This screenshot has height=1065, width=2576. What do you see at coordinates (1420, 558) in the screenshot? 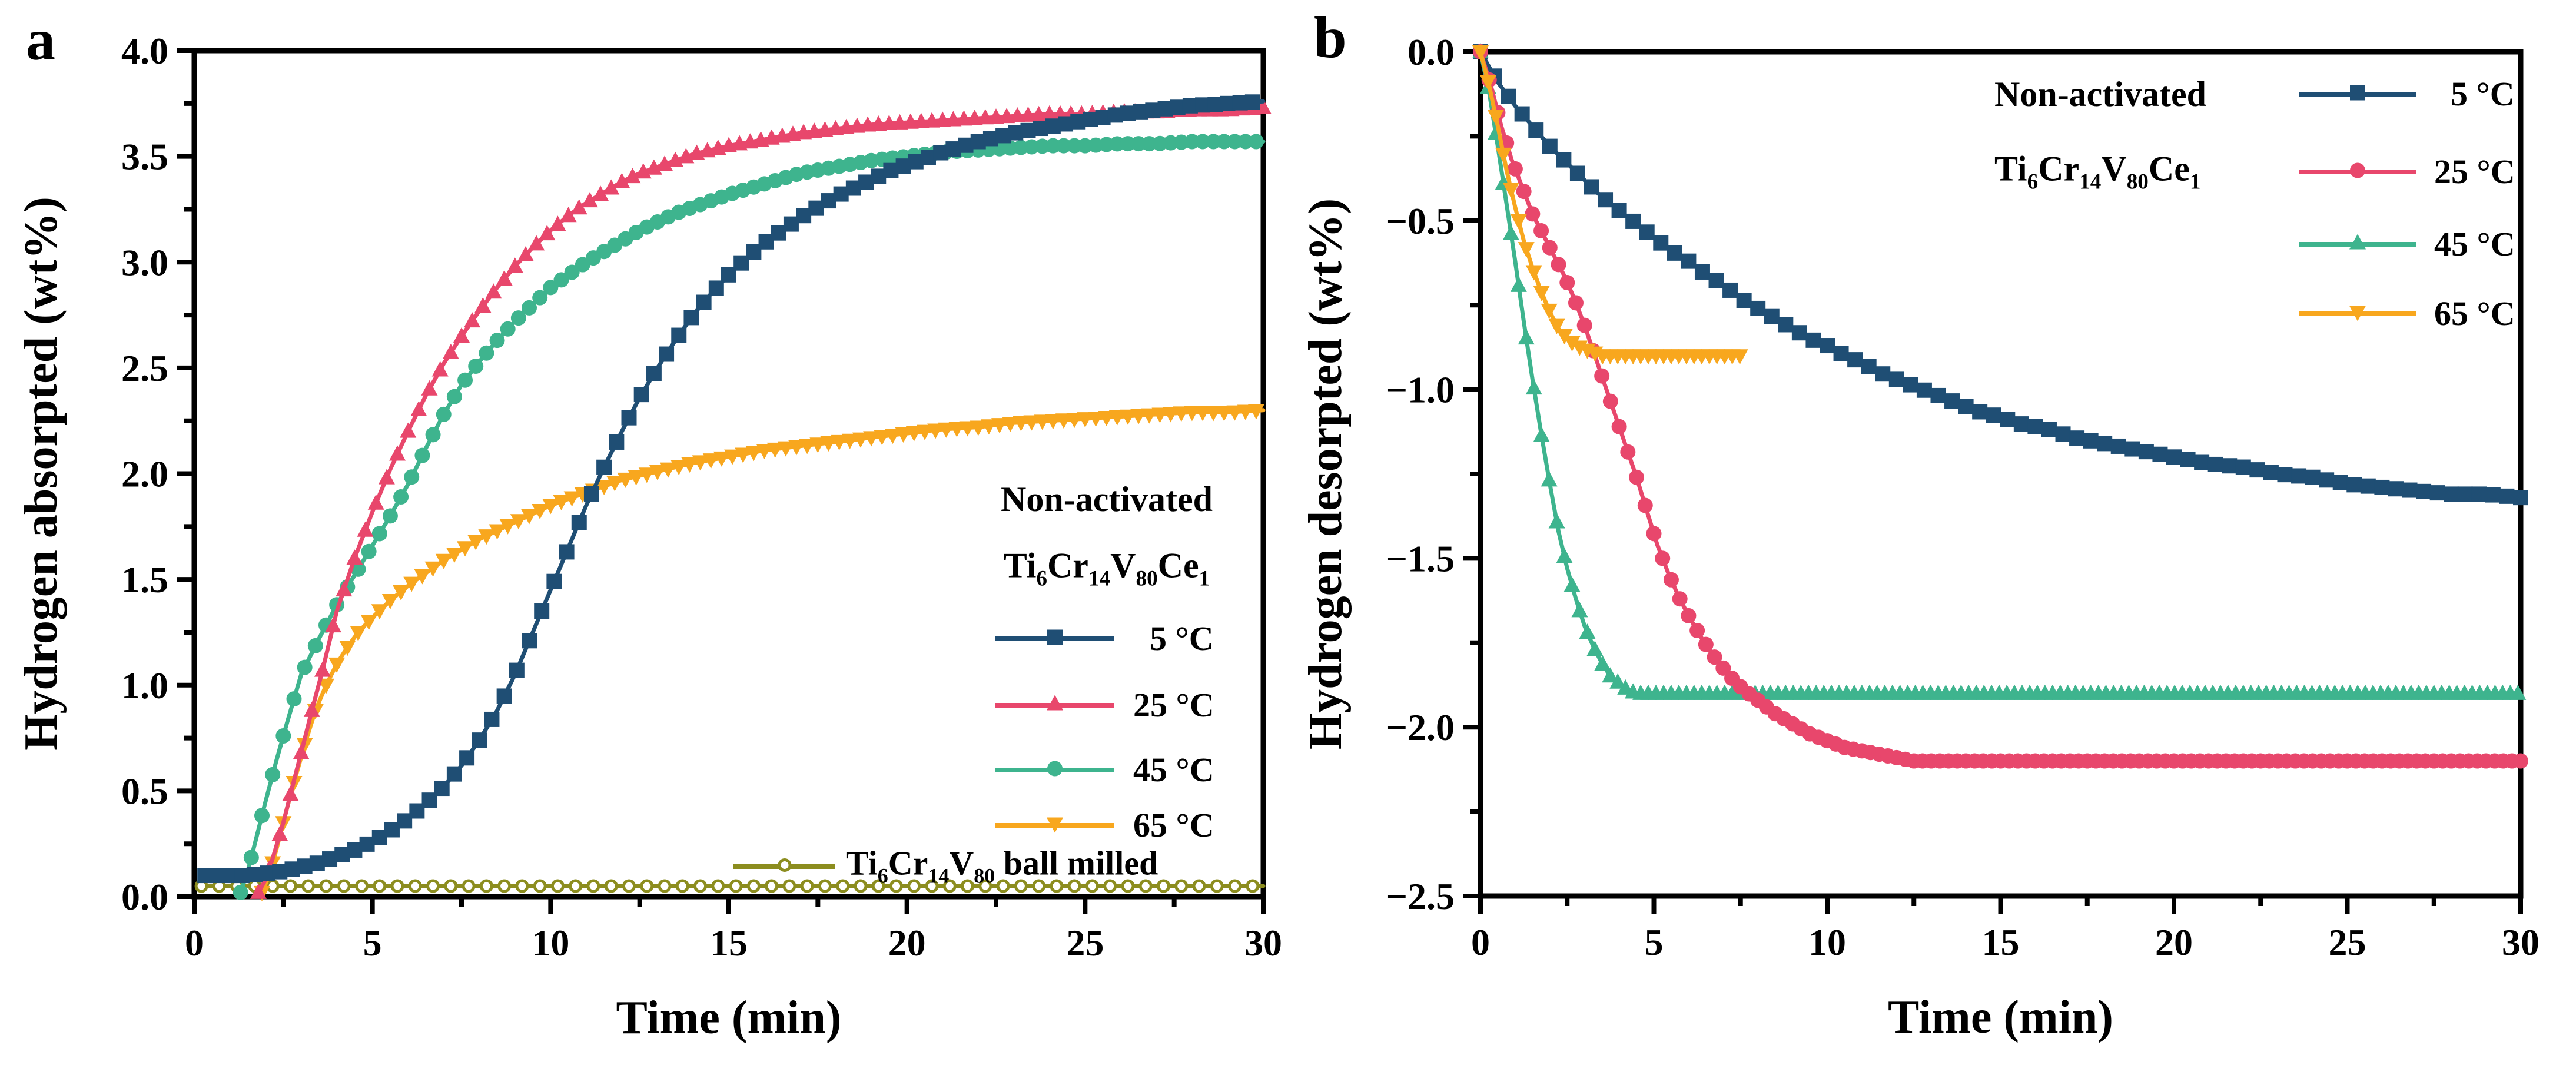
I see `svg-text: −1.5` at bounding box center [1420, 558].